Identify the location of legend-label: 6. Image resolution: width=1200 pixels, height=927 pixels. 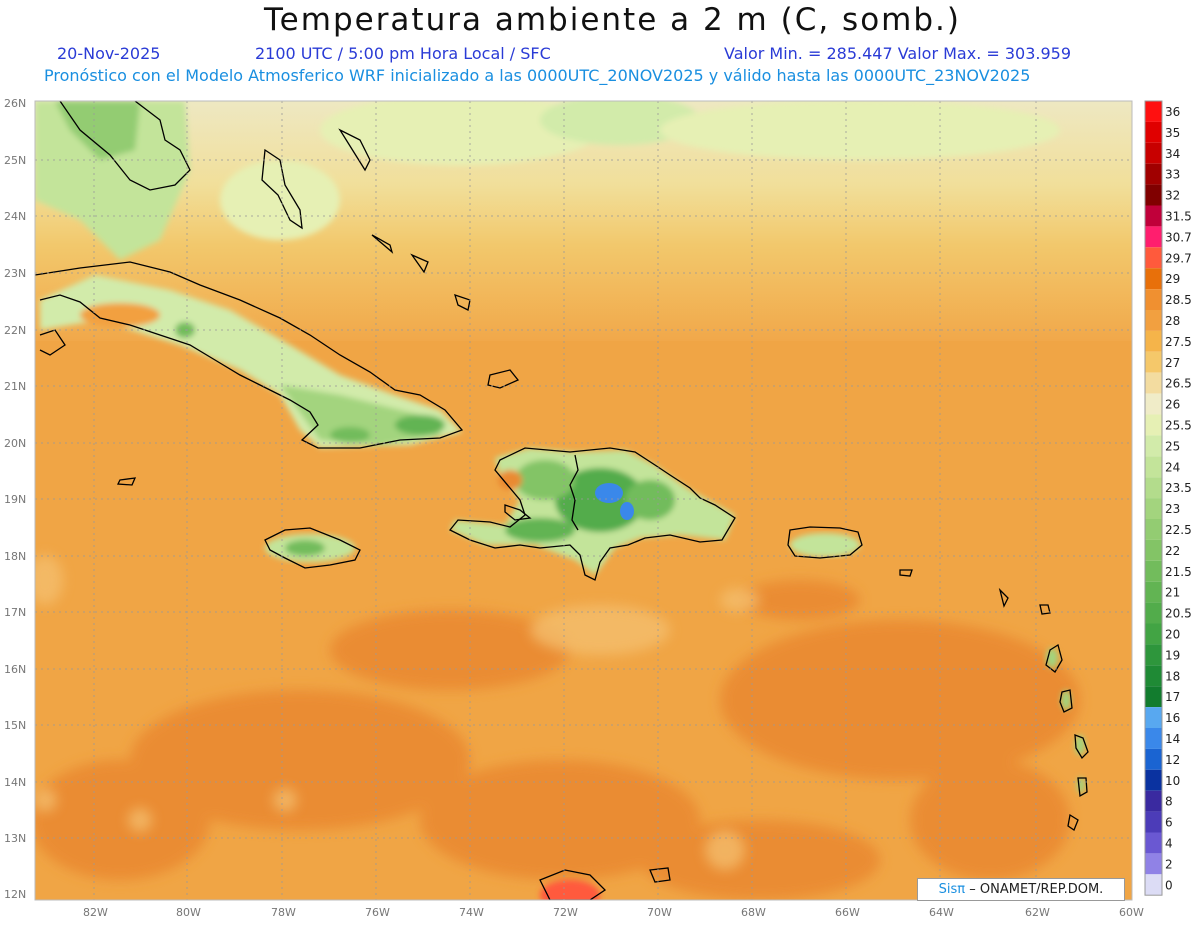
(1169, 823).